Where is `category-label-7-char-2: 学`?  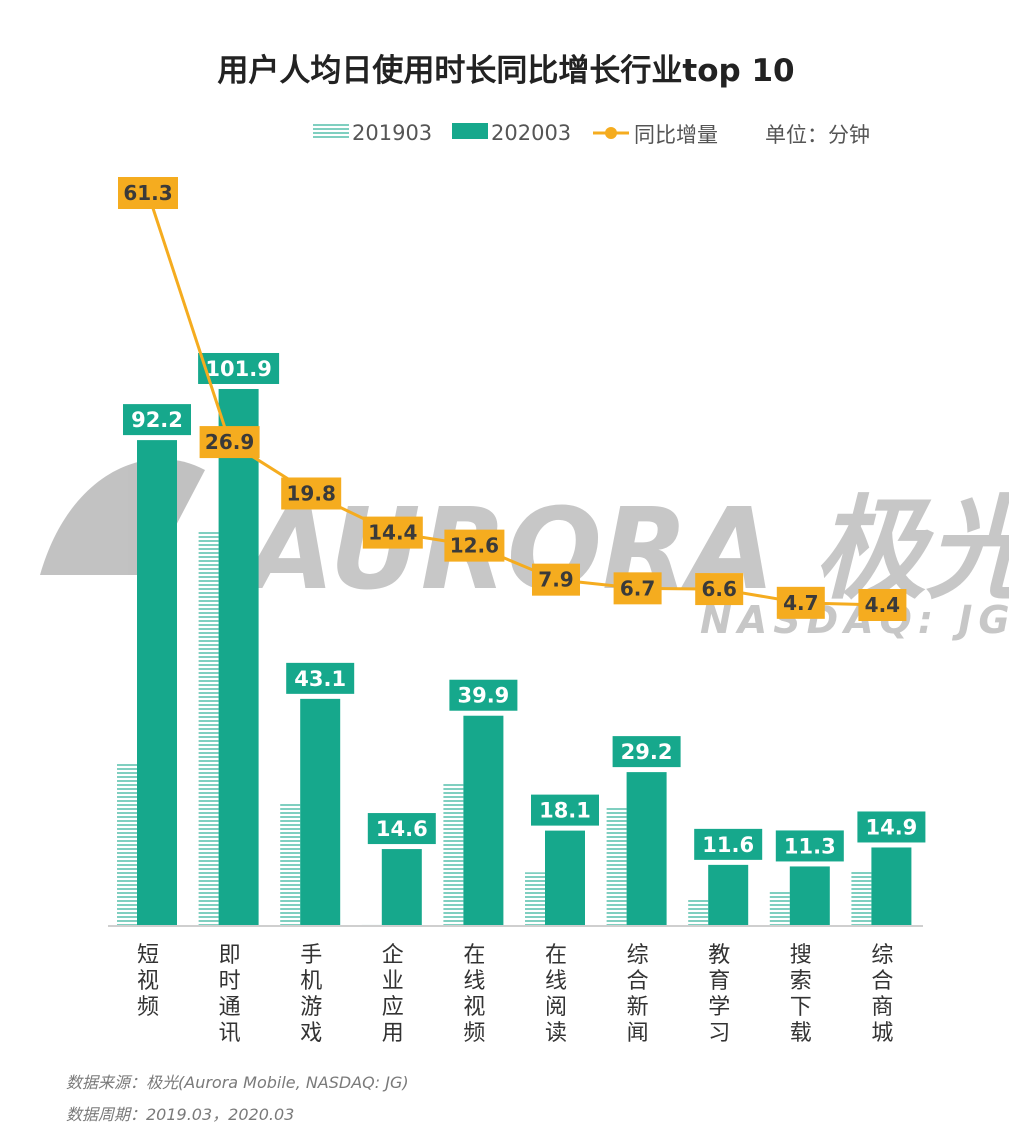 category-label-7-char-2: 学 is located at coordinates (719, 1007).